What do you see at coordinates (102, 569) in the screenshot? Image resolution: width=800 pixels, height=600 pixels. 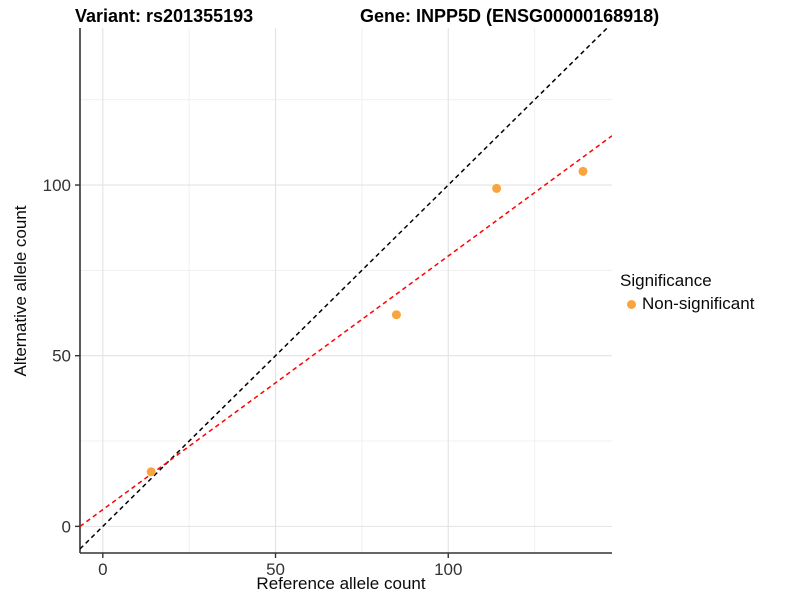 I see `x-tick-label: 0` at bounding box center [102, 569].